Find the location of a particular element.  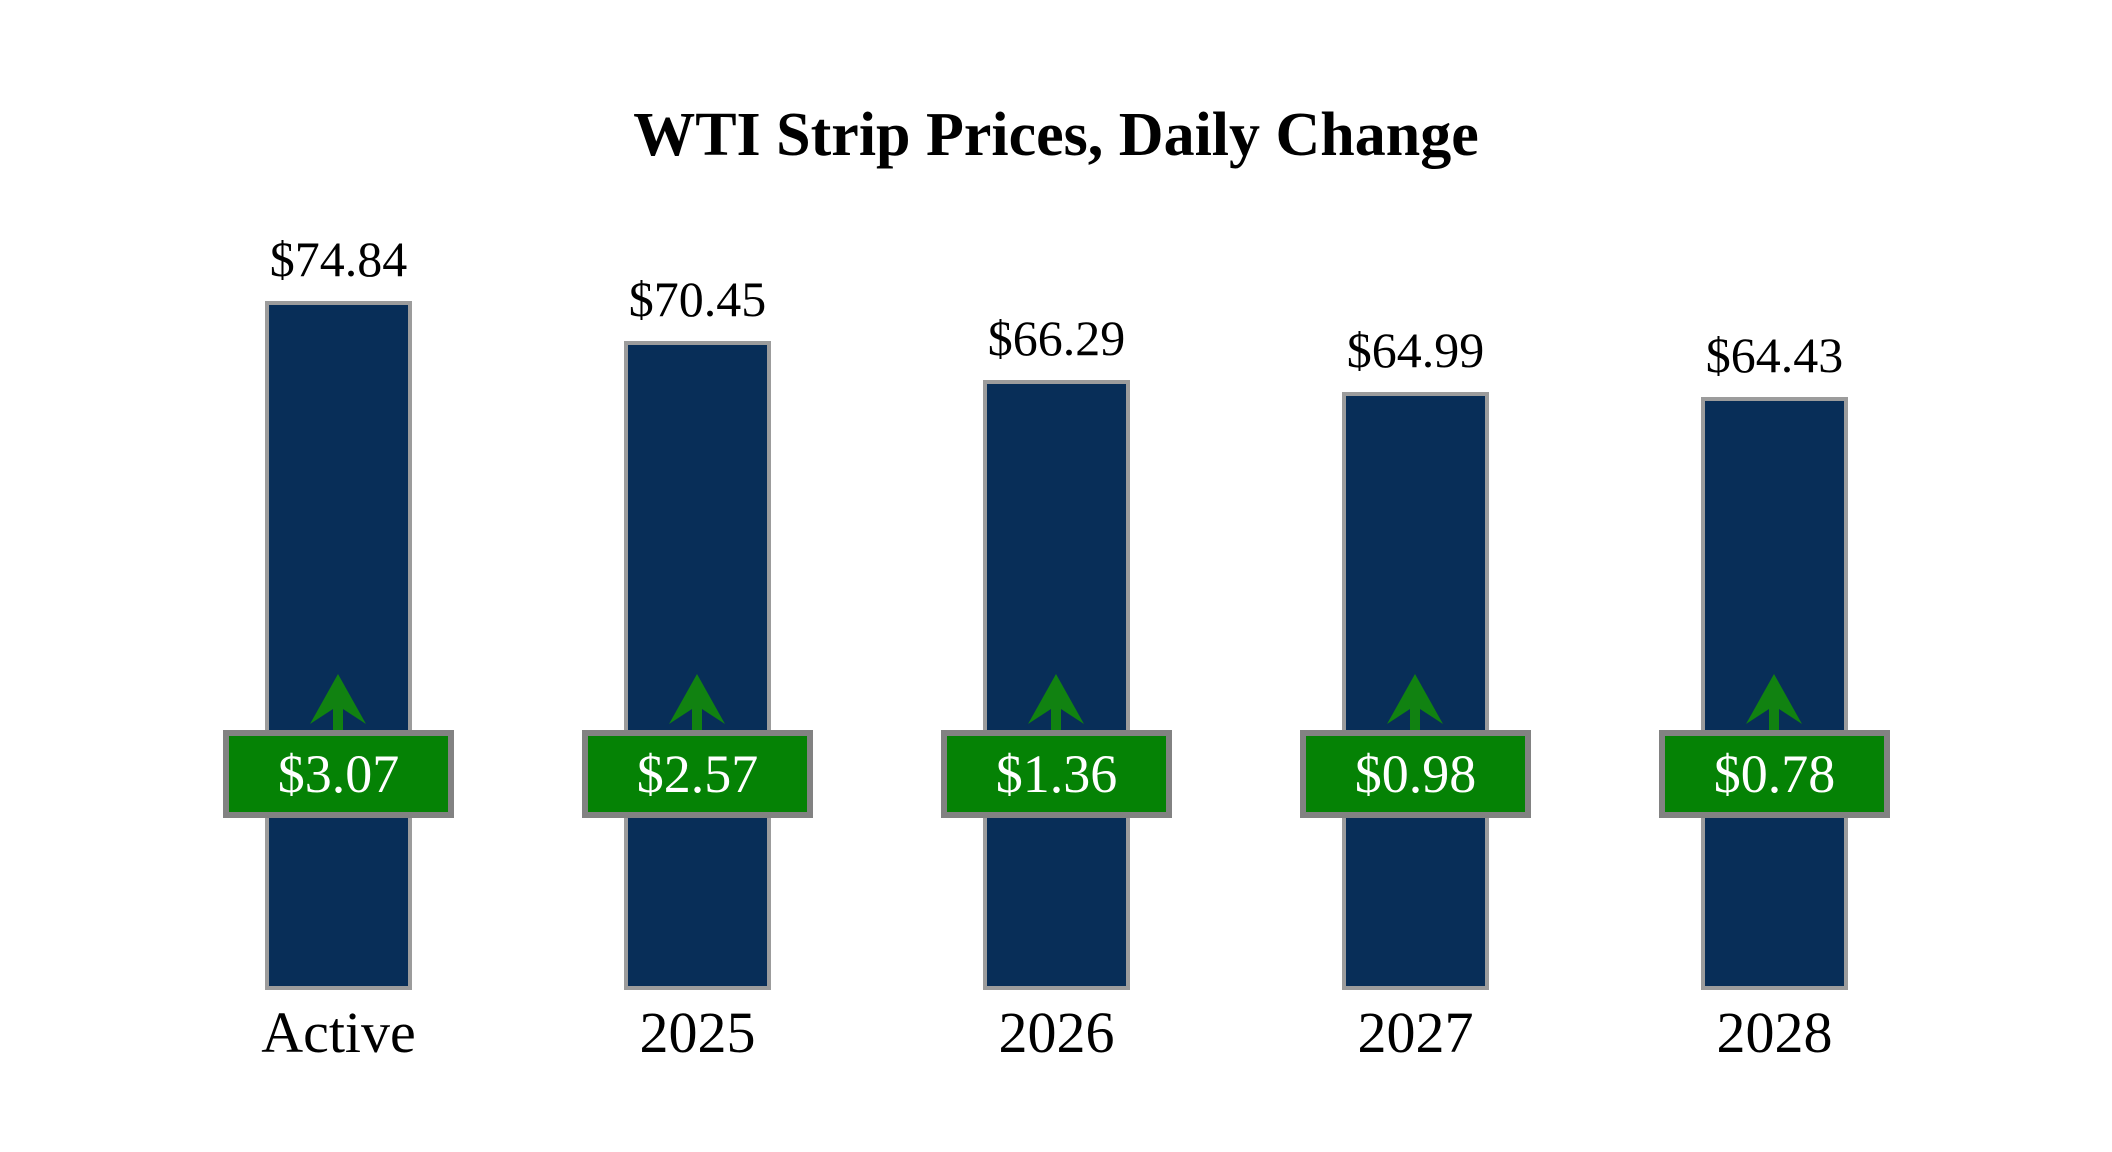

change-badge-value: $3.07 is located at coordinates (338, 774).